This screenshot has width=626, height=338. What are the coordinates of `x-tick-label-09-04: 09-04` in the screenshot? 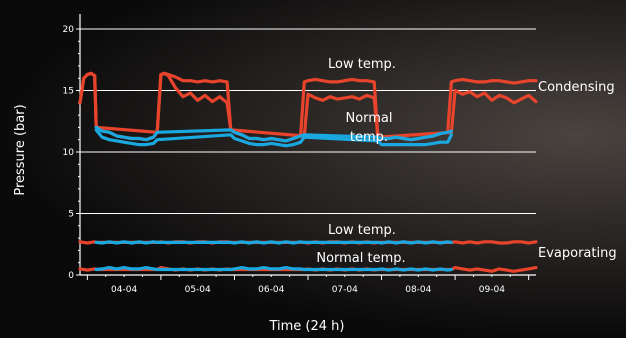 It's located at (492, 290).